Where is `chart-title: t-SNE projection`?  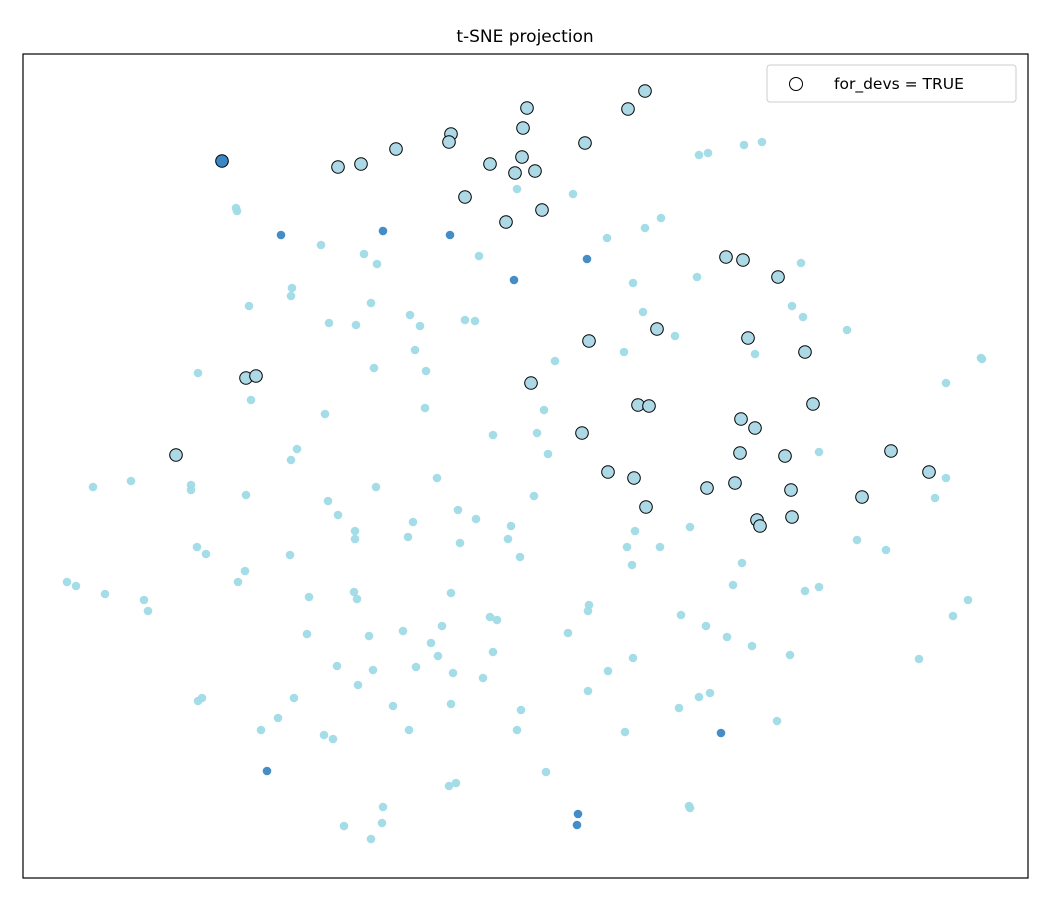 chart-title: t-SNE projection is located at coordinates (524, 37).